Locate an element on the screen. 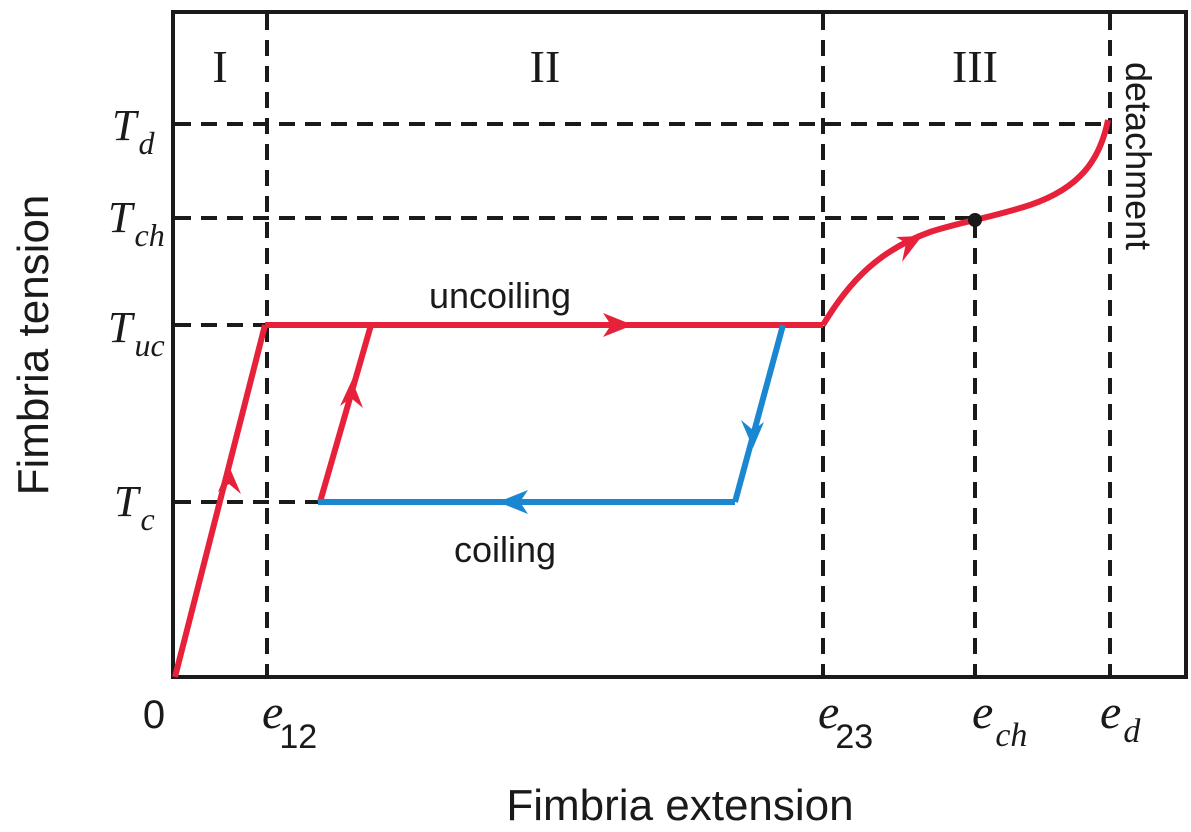  detachment-label: detachment is located at coordinates (1138, 156).